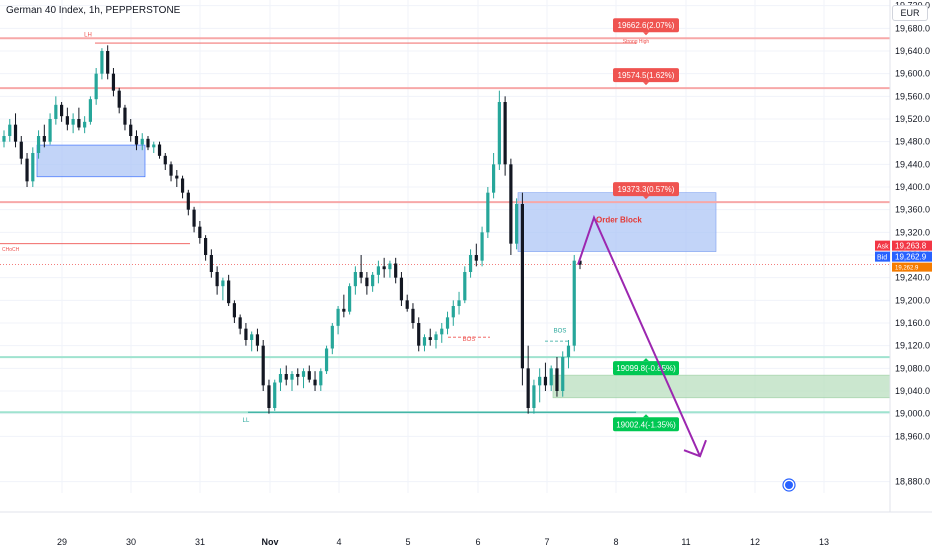 The height and width of the screenshot is (550, 932). What do you see at coordinates (883, 247) in the screenshot?
I see `ask-tag-label: Ask` at bounding box center [883, 247].